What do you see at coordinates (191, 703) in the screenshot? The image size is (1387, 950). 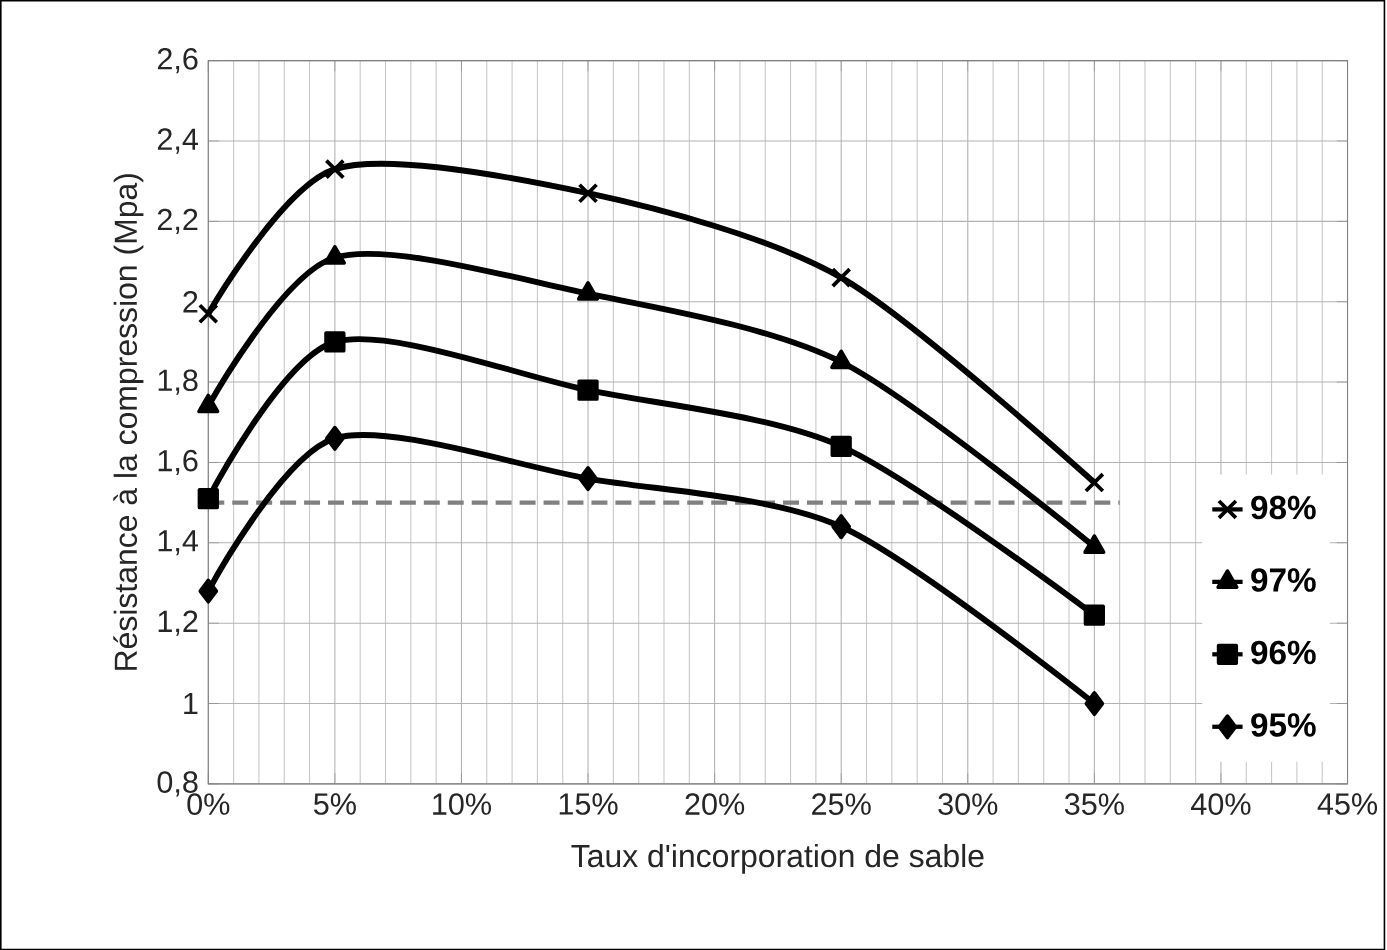 I see `y-tick-label: 1` at bounding box center [191, 703].